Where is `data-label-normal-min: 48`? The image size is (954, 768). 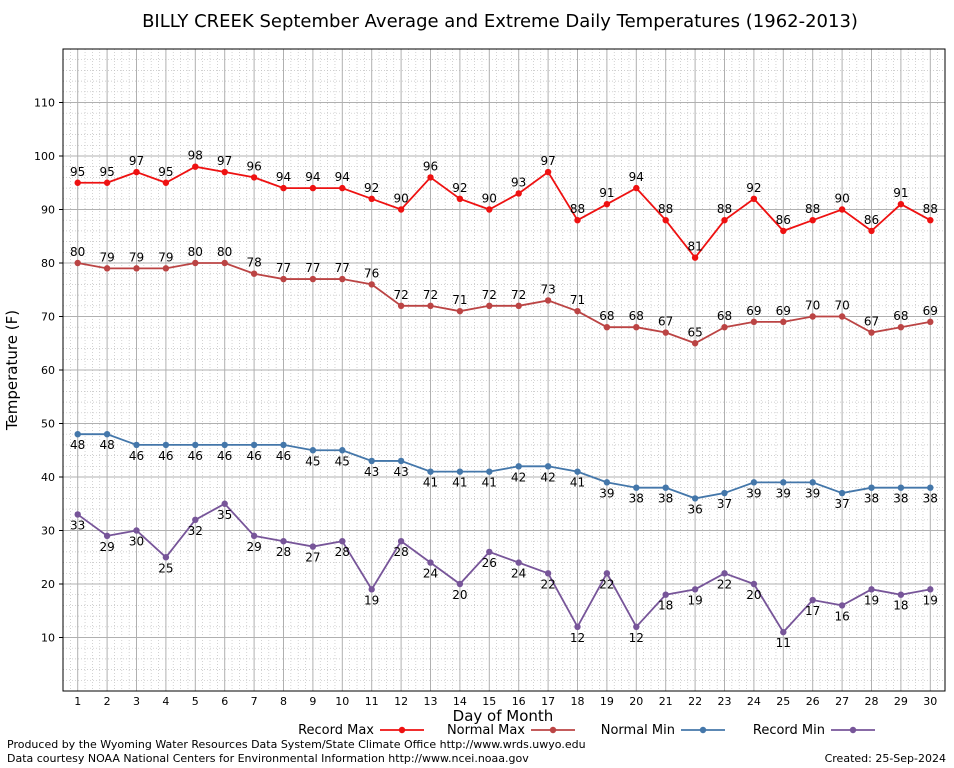 data-label-normal-min: 48 is located at coordinates (77, 445).